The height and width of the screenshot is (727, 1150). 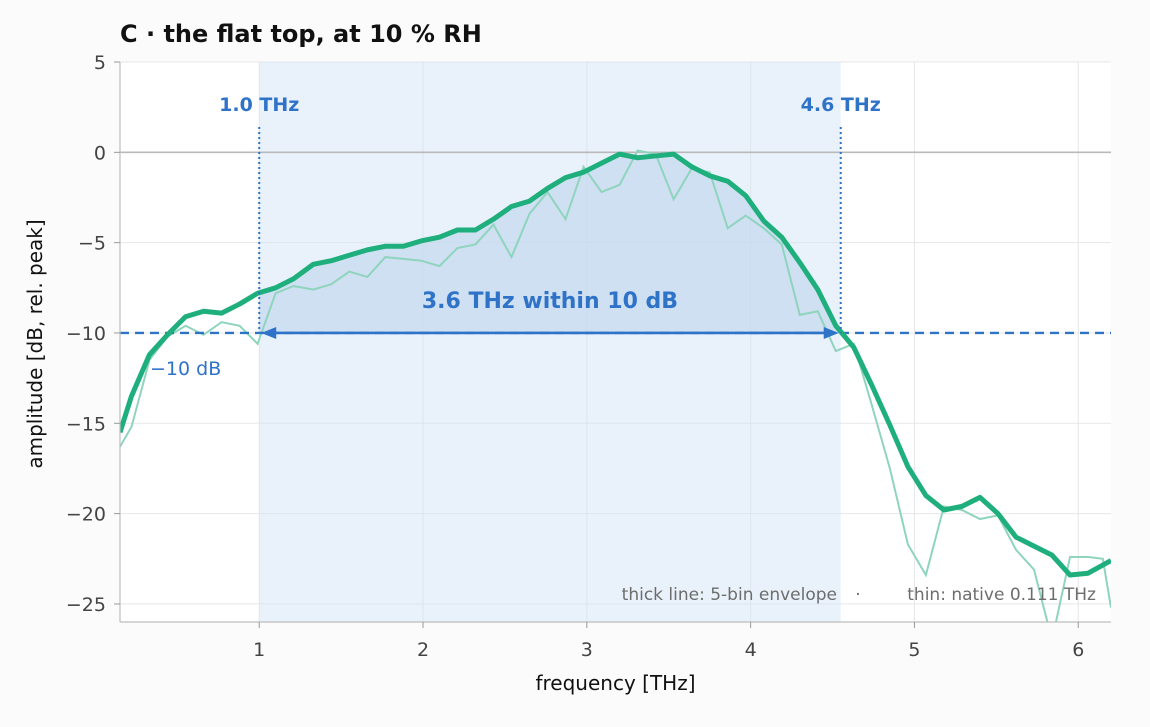 What do you see at coordinates (259, 105) in the screenshot?
I see `band-start-label: 1.0 THz` at bounding box center [259, 105].